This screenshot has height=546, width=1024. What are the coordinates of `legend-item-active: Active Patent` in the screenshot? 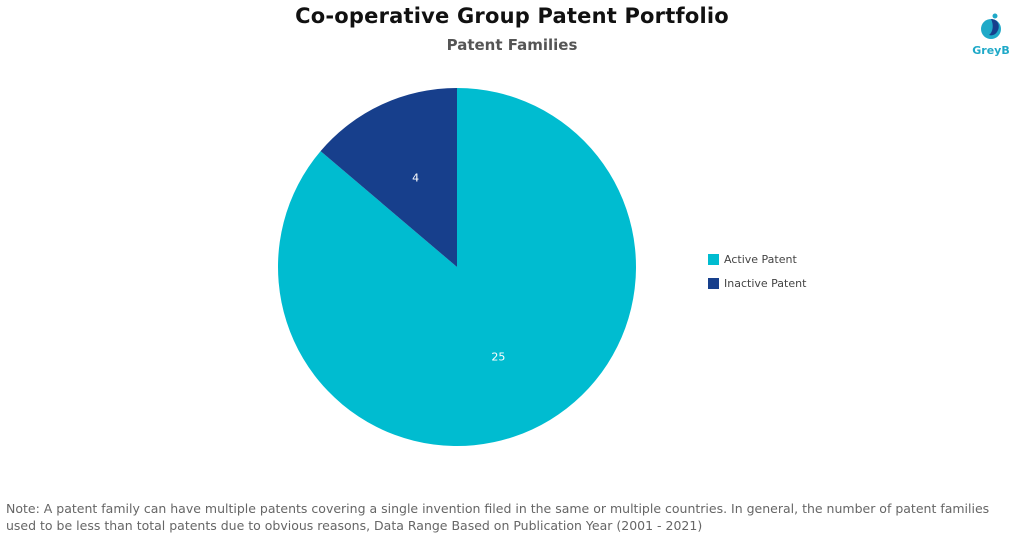 It's located at (757, 259).